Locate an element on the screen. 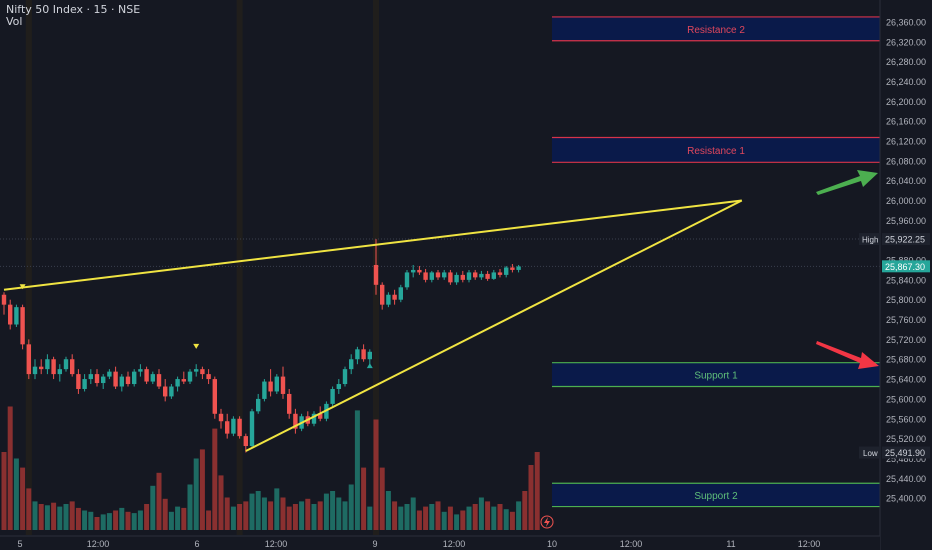 This screenshot has height=550, width=932. support-1-label: Support 1 is located at coordinates (716, 376).